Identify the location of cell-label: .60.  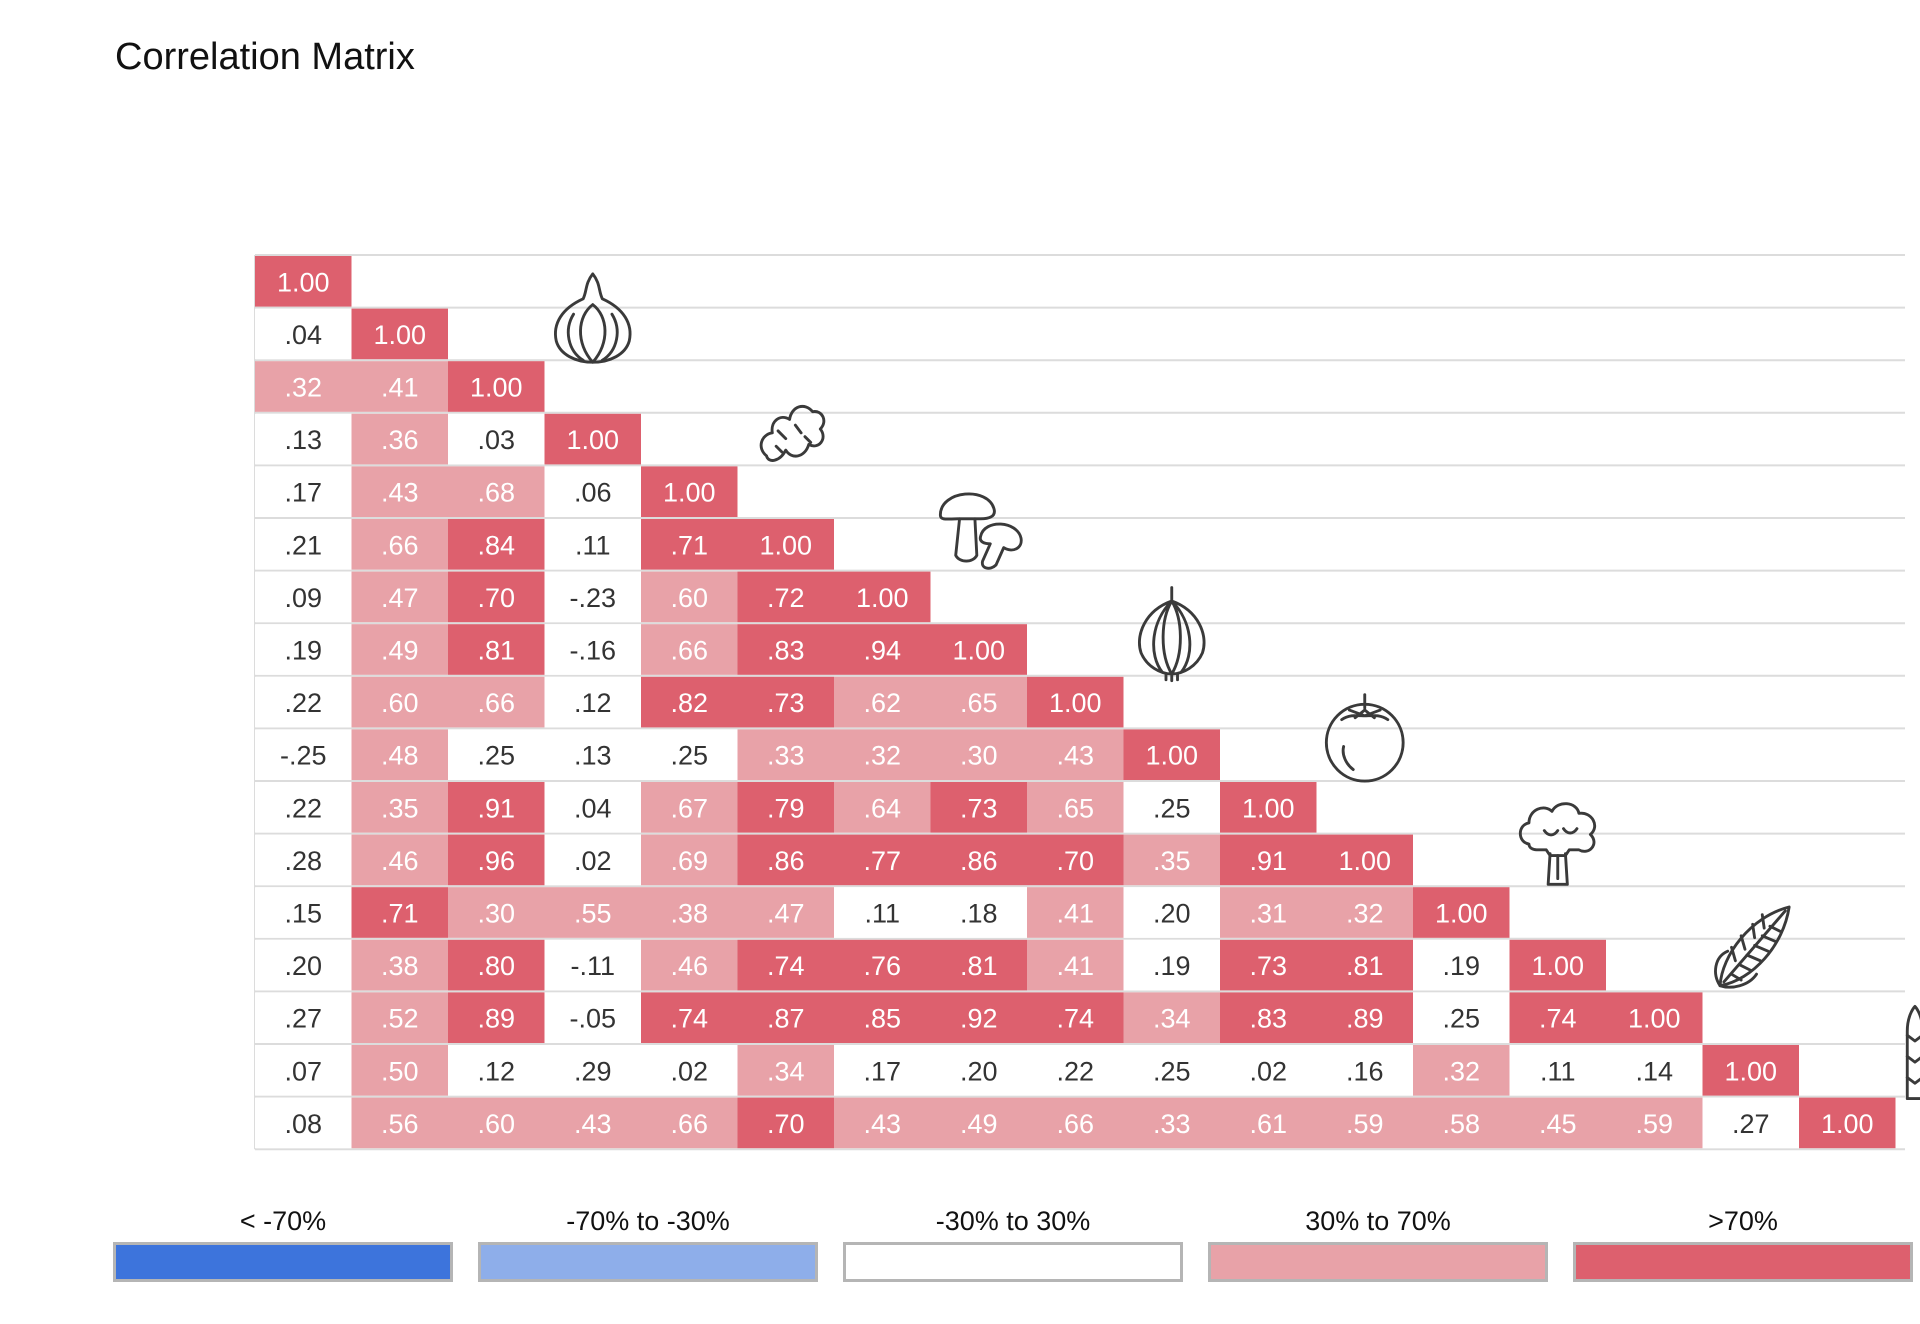
(400, 703).